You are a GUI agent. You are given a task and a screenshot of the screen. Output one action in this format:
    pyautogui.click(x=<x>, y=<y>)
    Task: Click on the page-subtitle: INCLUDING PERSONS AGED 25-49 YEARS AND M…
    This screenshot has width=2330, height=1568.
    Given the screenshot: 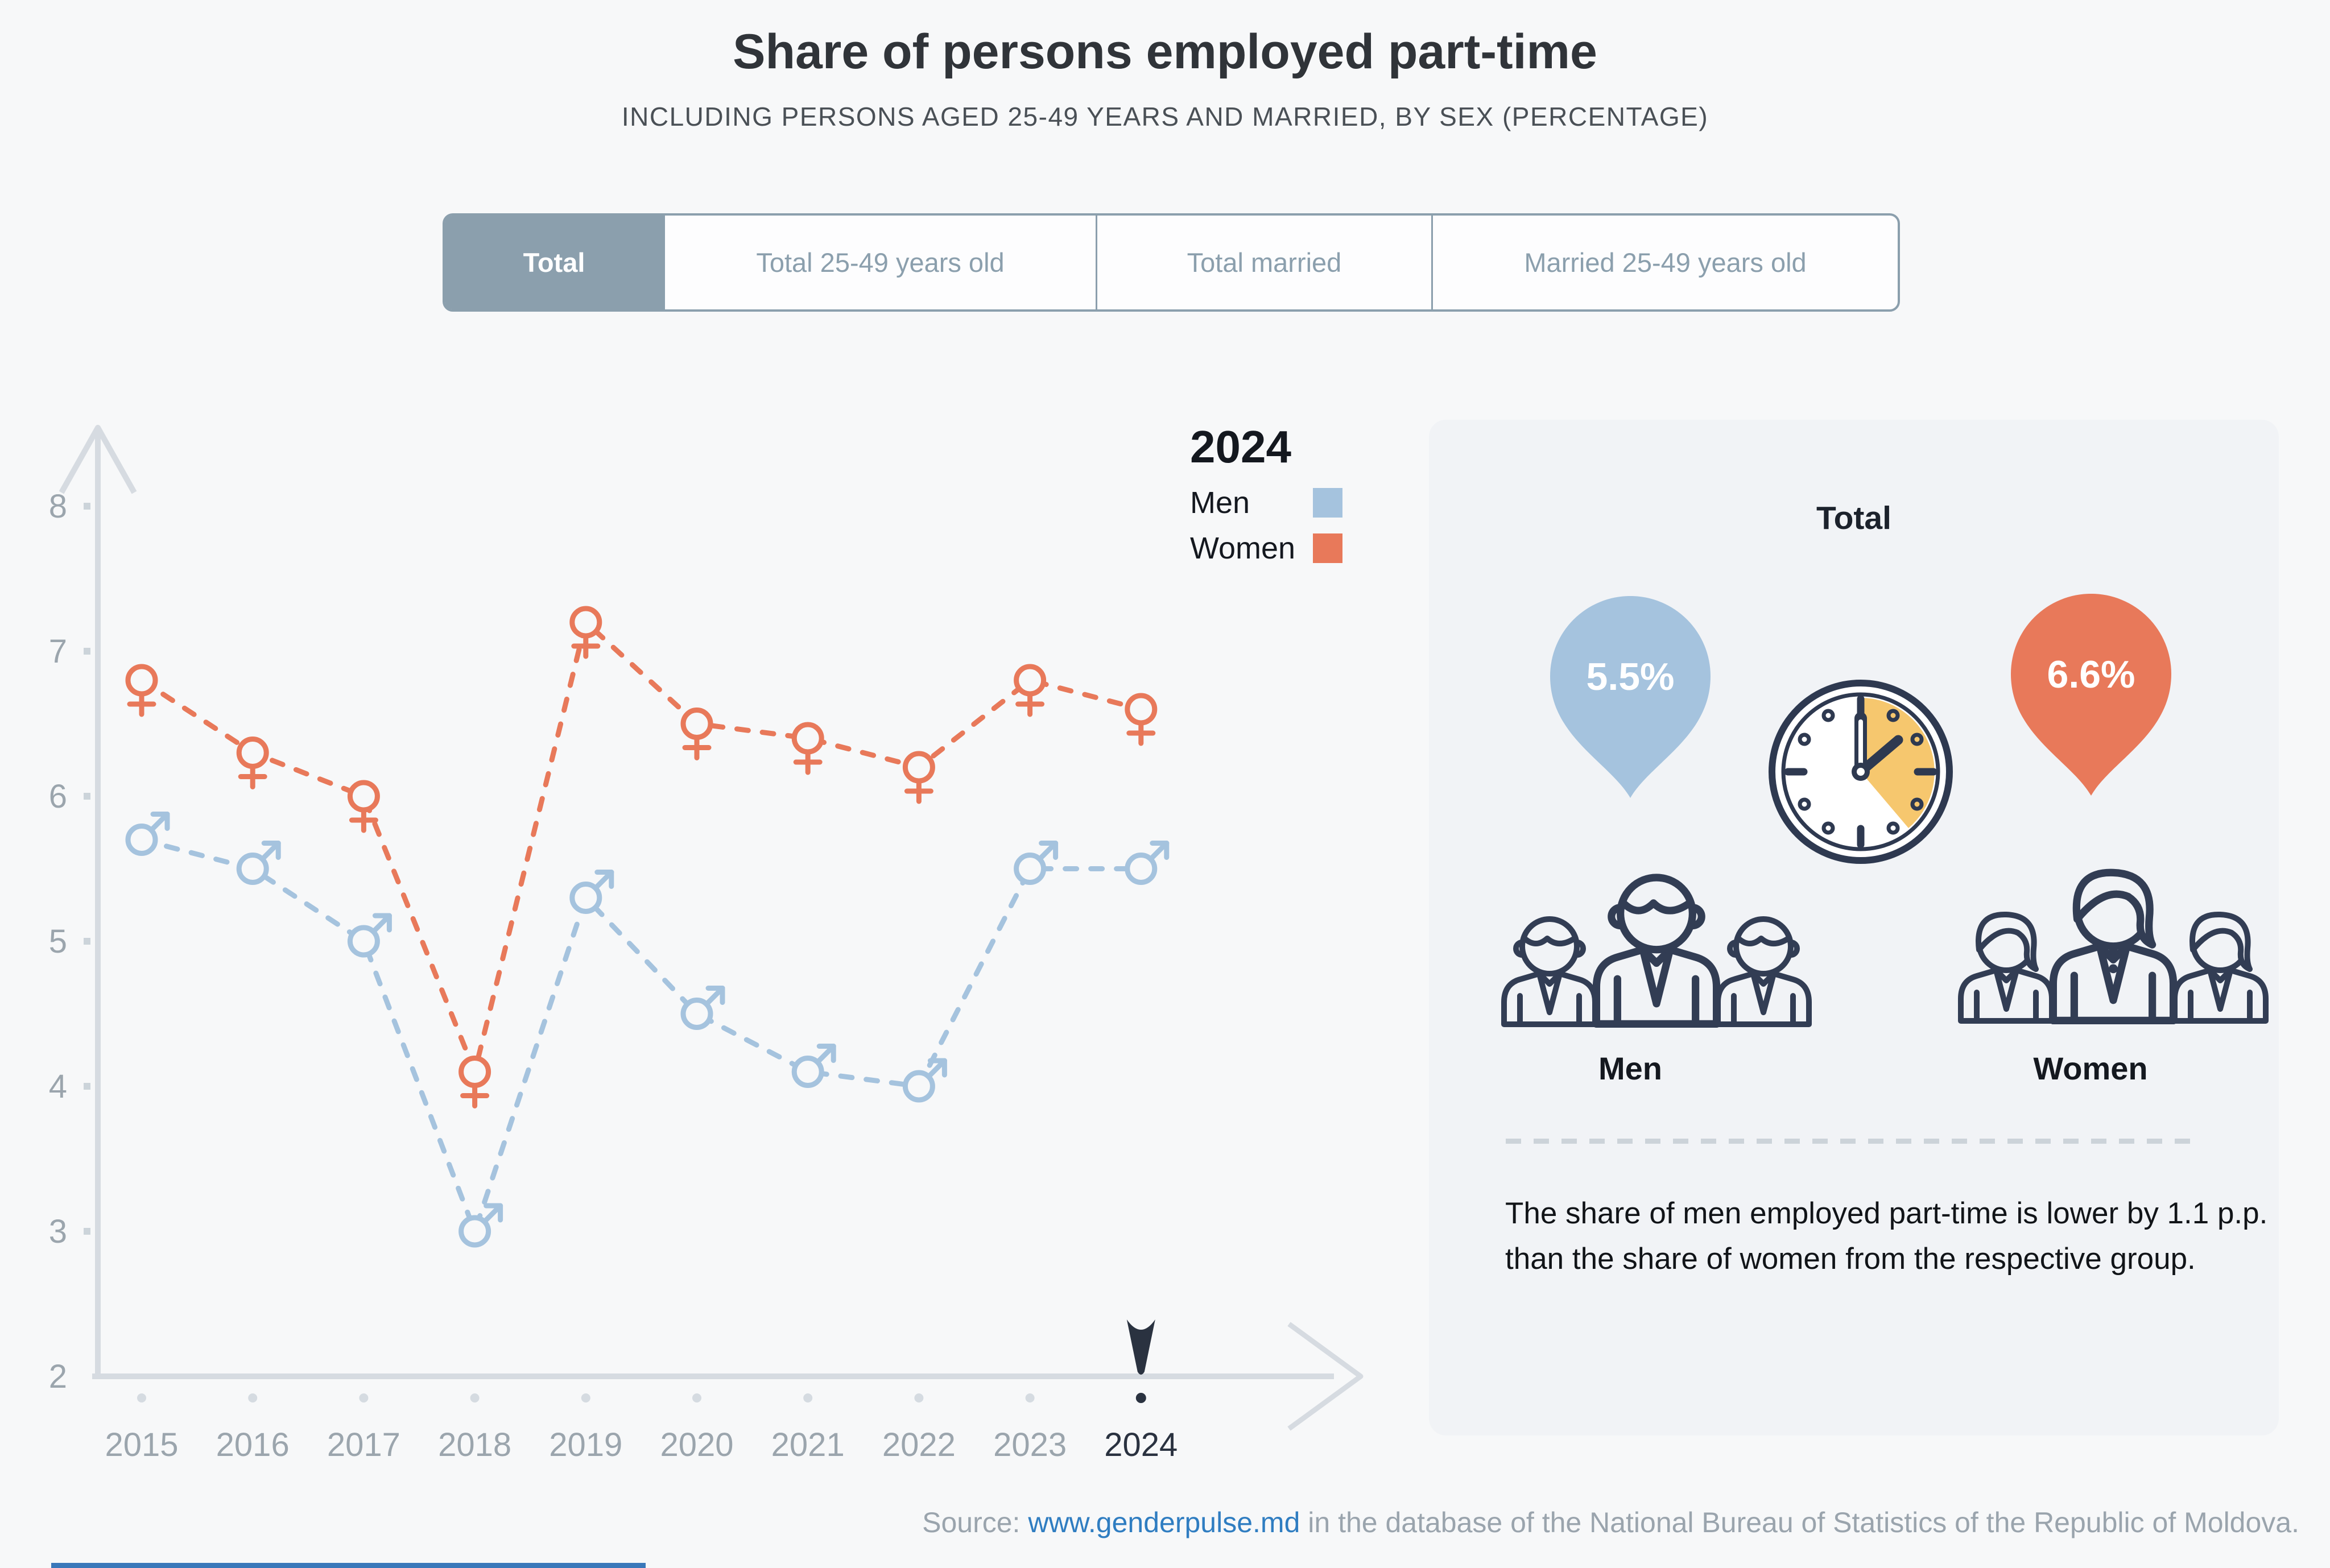 What is the action you would take?
    pyautogui.click(x=1165, y=116)
    